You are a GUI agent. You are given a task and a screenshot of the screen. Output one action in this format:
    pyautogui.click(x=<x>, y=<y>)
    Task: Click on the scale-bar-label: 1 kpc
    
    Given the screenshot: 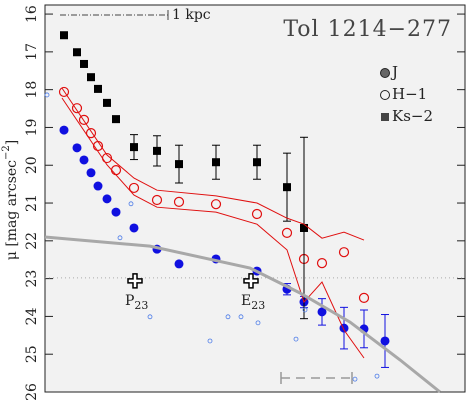 What is the action you would take?
    pyautogui.click(x=191, y=15)
    